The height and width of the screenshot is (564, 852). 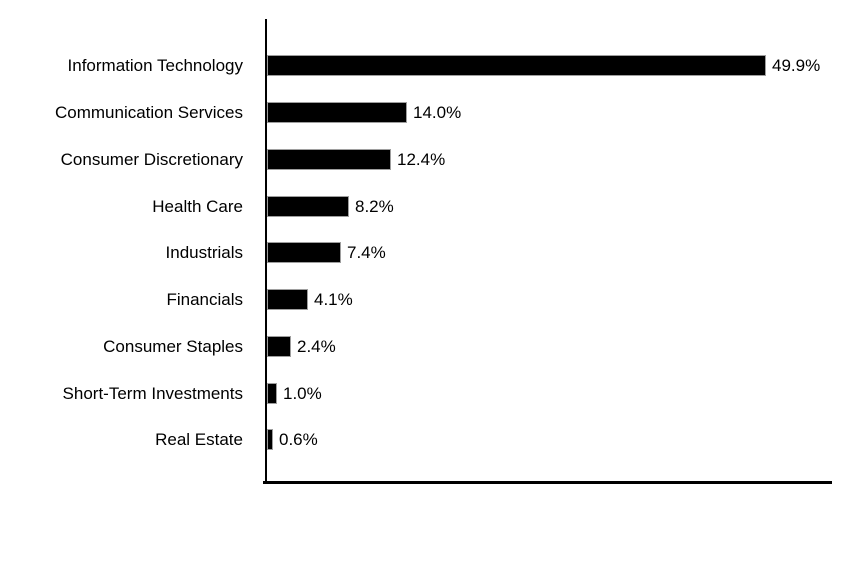 I want to click on category-label: Information Technology, so click(x=155, y=66).